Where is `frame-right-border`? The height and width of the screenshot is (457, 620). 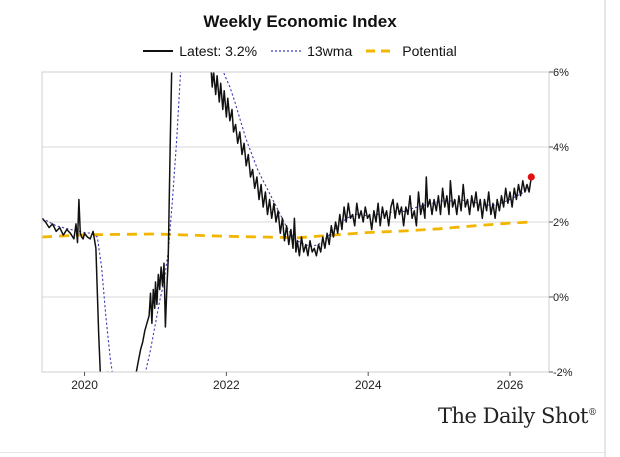
frame-right-border is located at coordinates (605, 228).